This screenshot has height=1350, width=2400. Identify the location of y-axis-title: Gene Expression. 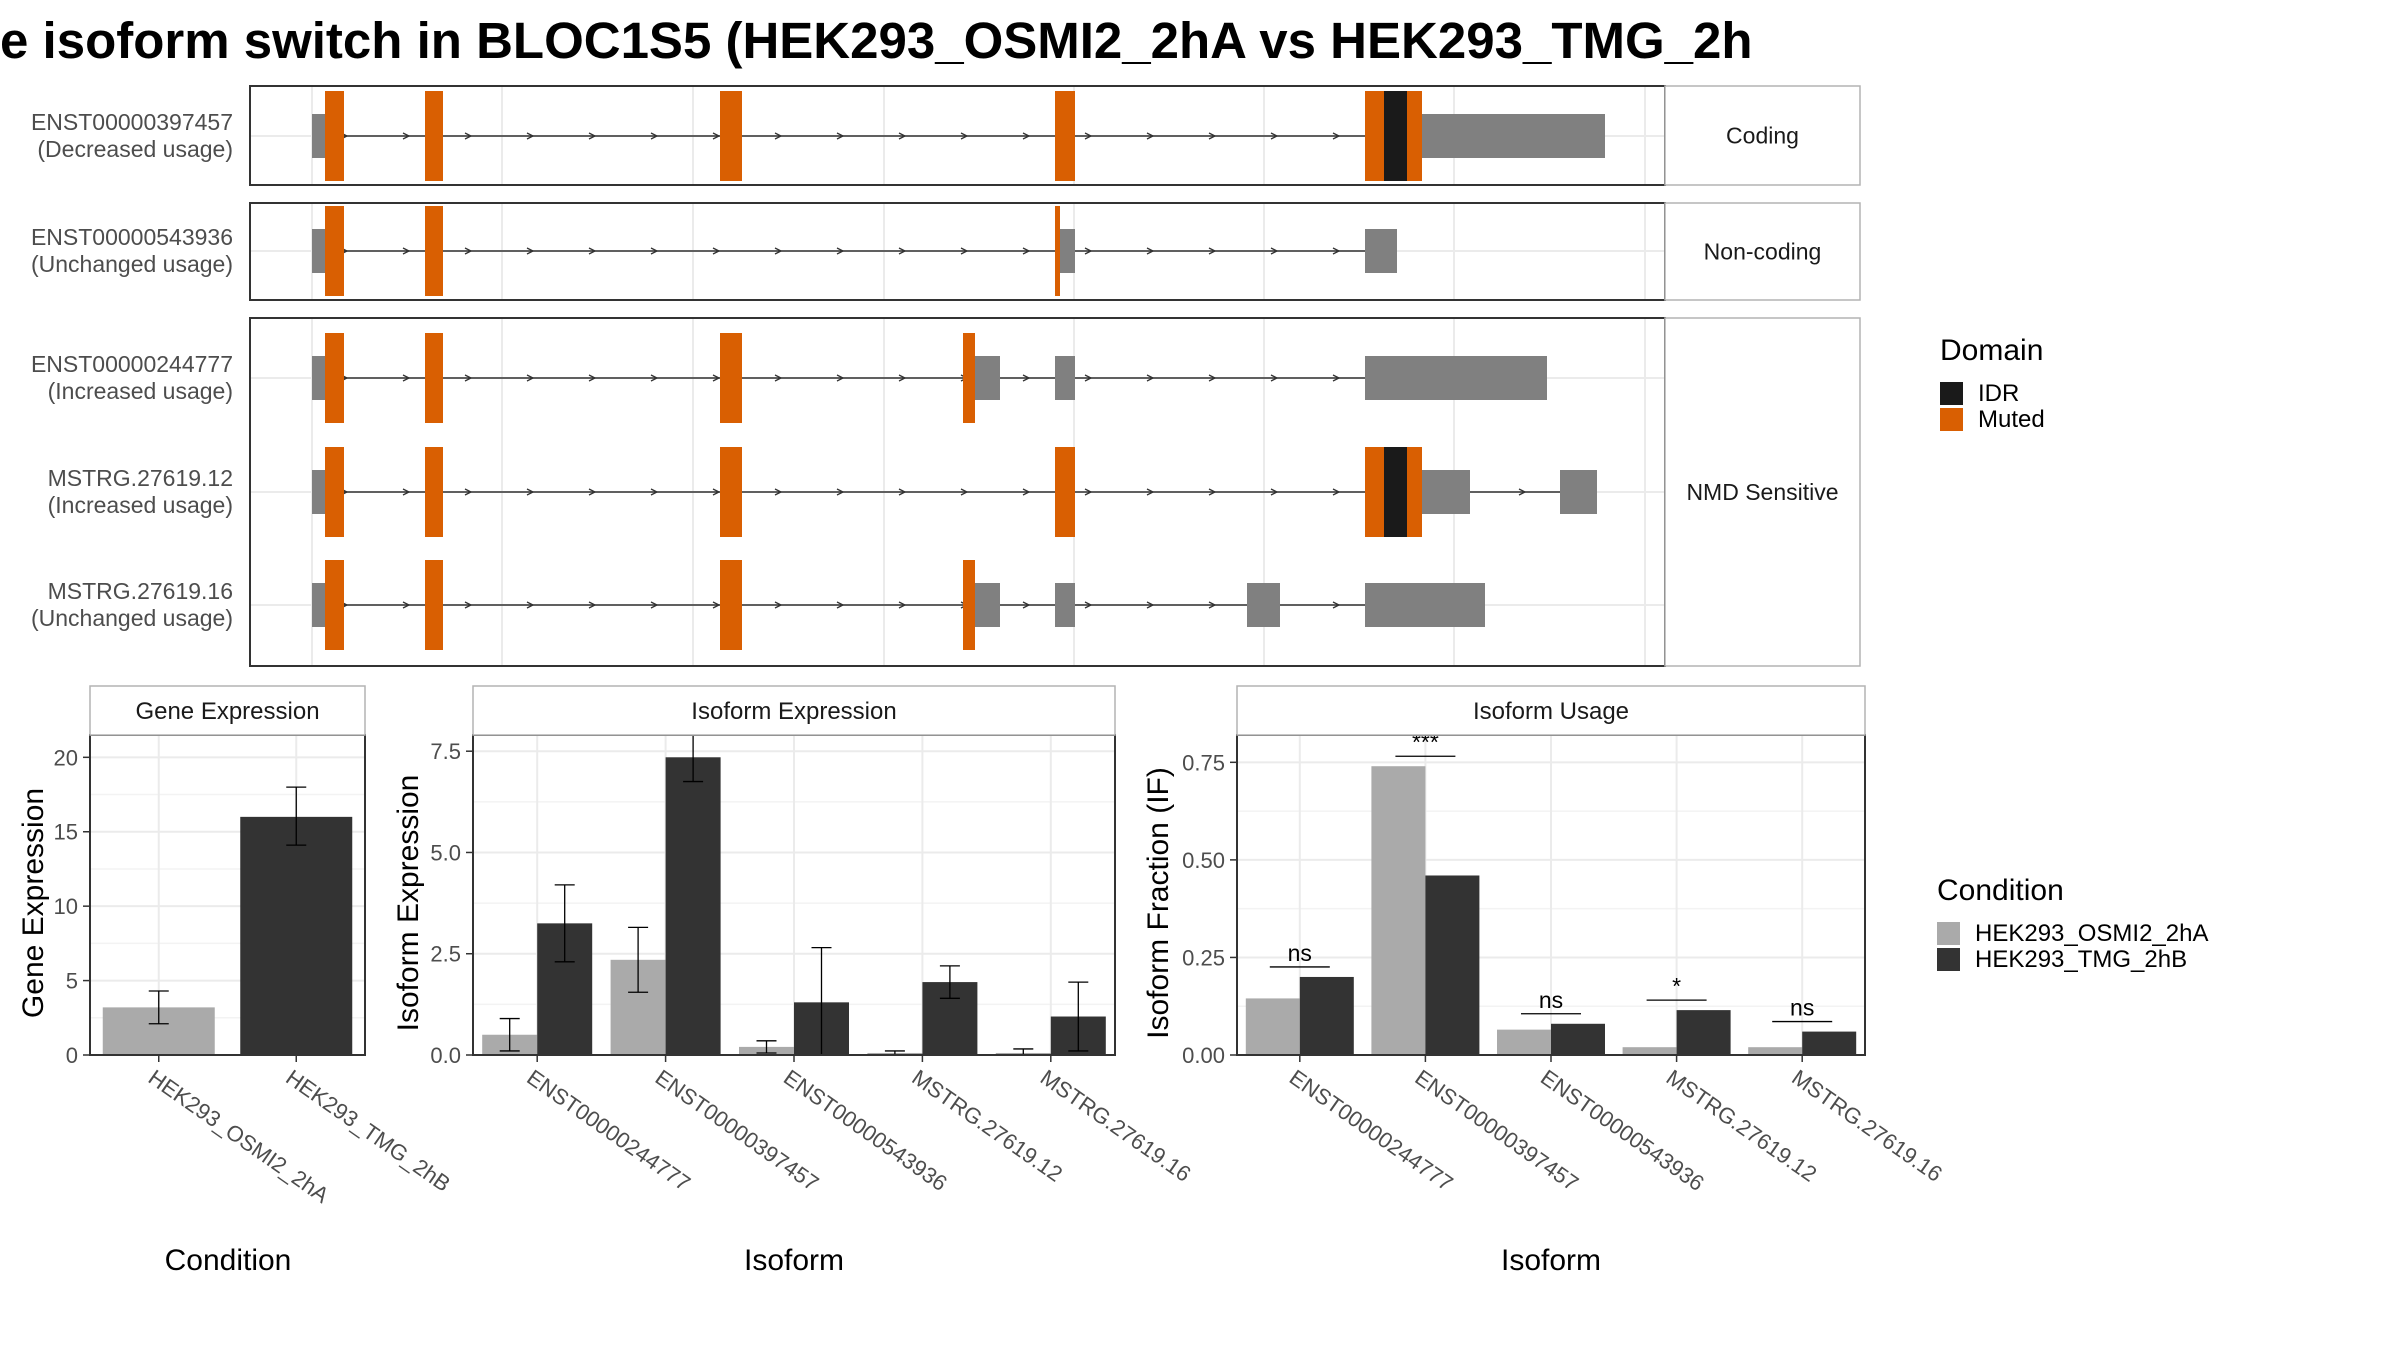
(33, 903).